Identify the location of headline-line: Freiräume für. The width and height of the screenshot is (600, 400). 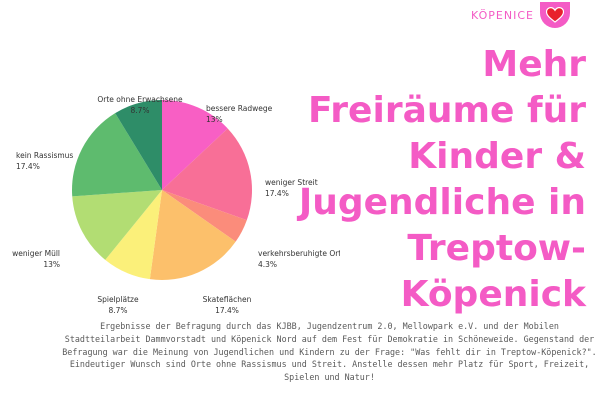
(447, 110).